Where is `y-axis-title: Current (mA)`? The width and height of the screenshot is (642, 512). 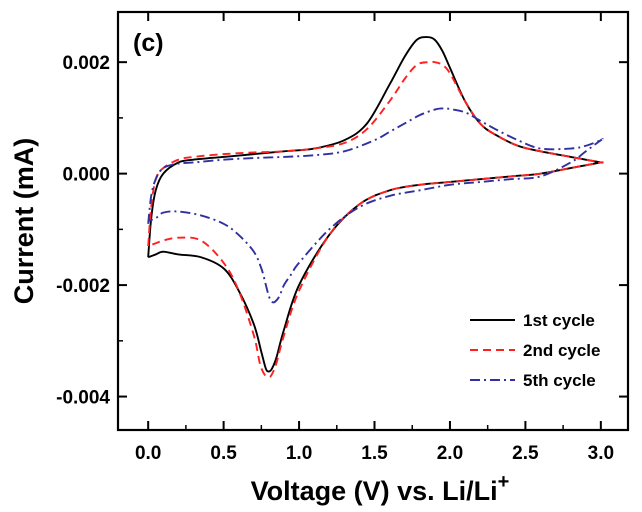 y-axis-title: Current (mA) is located at coordinates (24, 221).